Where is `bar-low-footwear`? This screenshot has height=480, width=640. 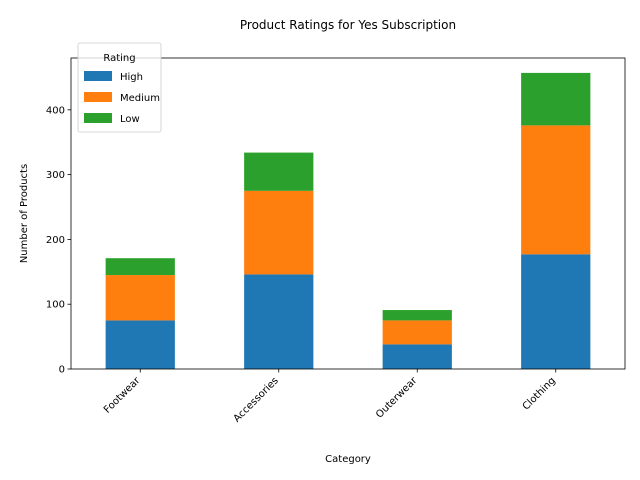
bar-low-footwear is located at coordinates (140, 267).